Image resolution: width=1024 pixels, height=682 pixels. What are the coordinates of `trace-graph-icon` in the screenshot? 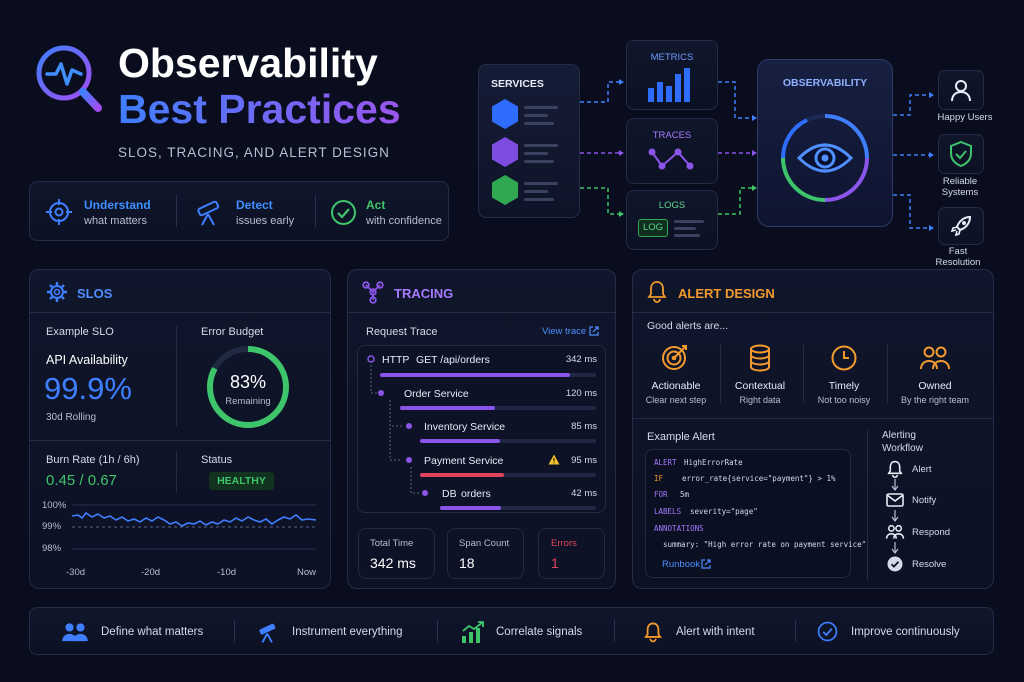 It's located at (671, 159).